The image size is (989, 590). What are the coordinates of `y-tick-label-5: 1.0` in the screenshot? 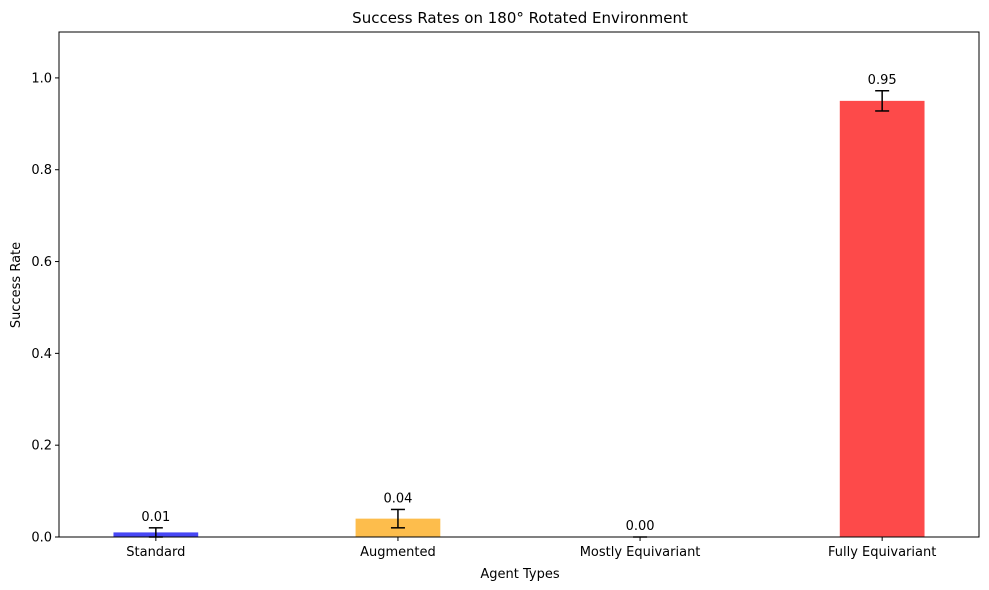 It's located at (41, 78).